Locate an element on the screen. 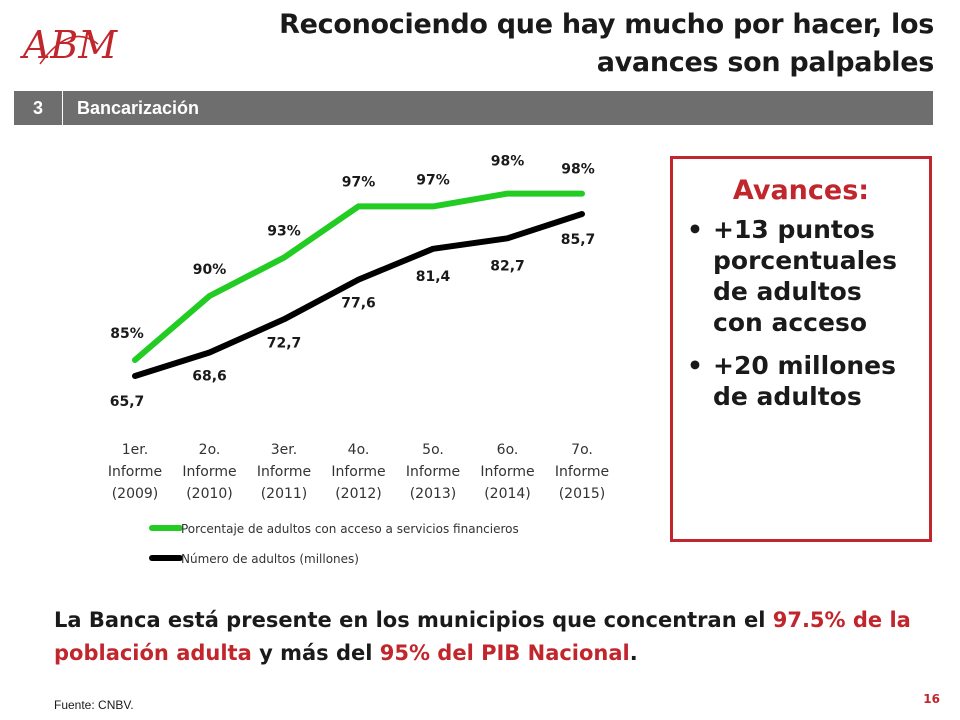  avances-title: Avances: is located at coordinates (801, 190).